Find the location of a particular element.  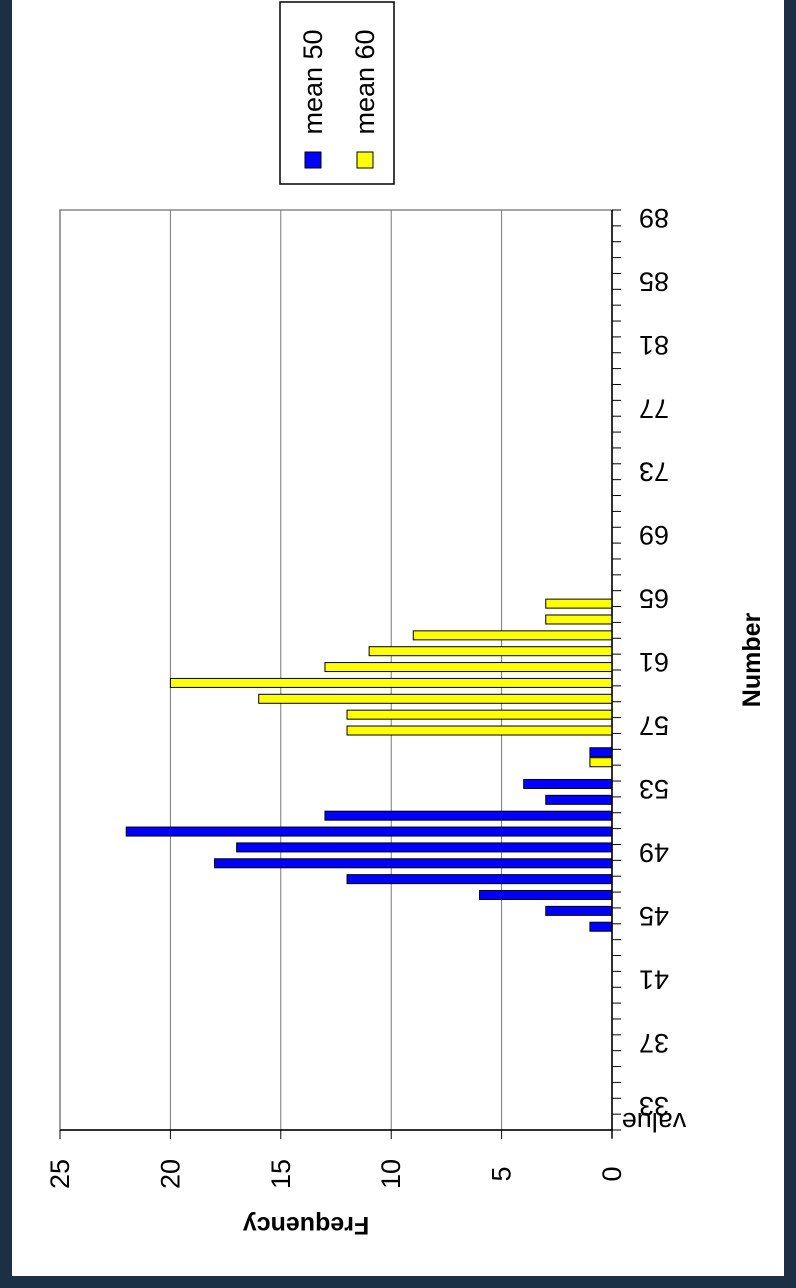

value-tick-label-10: 10 is located at coordinates (391, 1174).